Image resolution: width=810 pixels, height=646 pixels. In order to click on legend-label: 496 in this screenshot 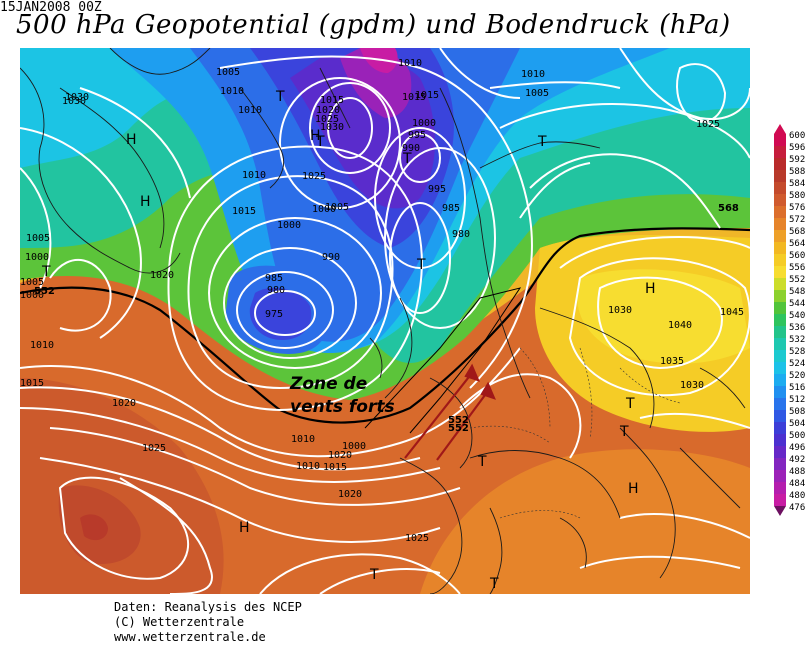, I will do `click(797, 448)`.